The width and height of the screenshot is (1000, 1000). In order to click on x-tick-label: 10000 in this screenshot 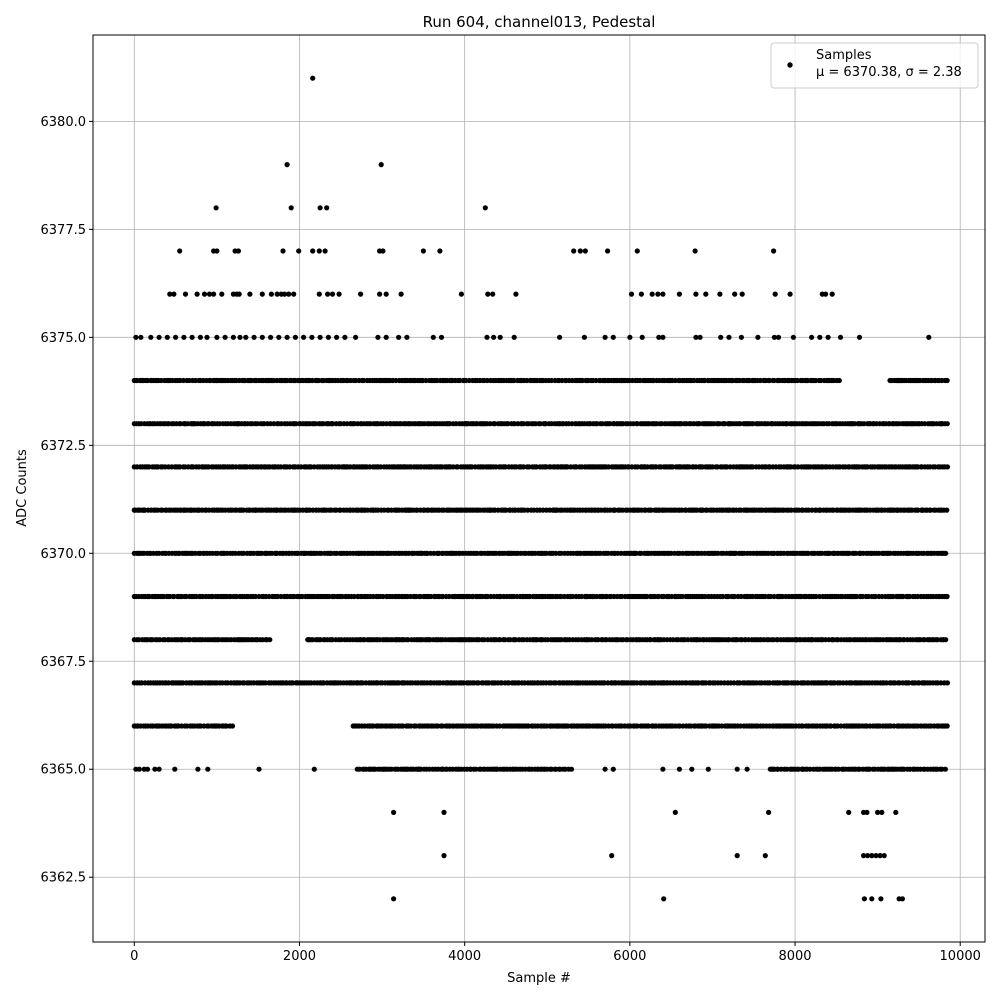, I will do `click(960, 956)`.